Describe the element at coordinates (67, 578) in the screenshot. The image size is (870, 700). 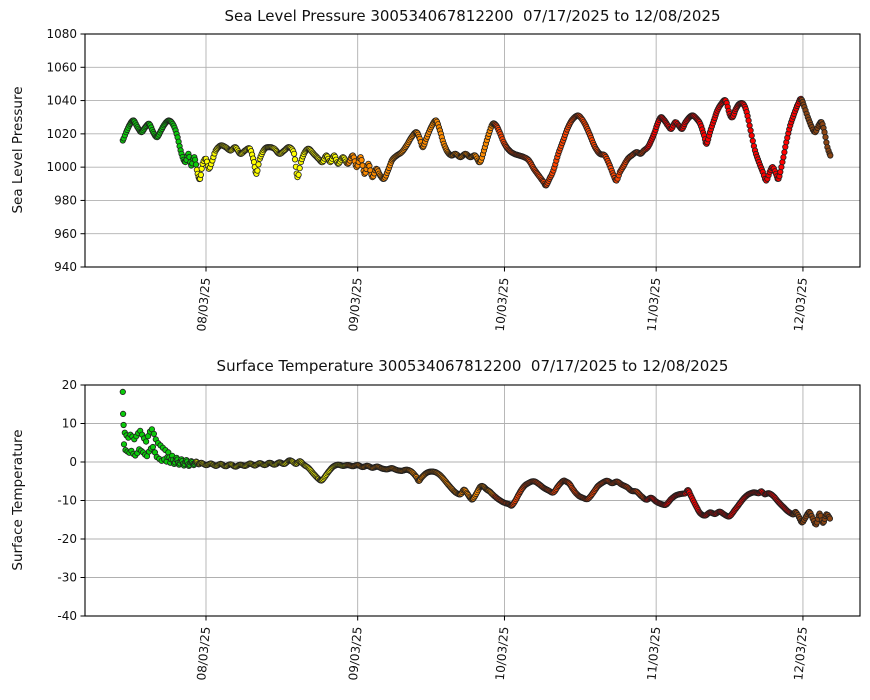
I see `y-tick-label: -30` at that location.